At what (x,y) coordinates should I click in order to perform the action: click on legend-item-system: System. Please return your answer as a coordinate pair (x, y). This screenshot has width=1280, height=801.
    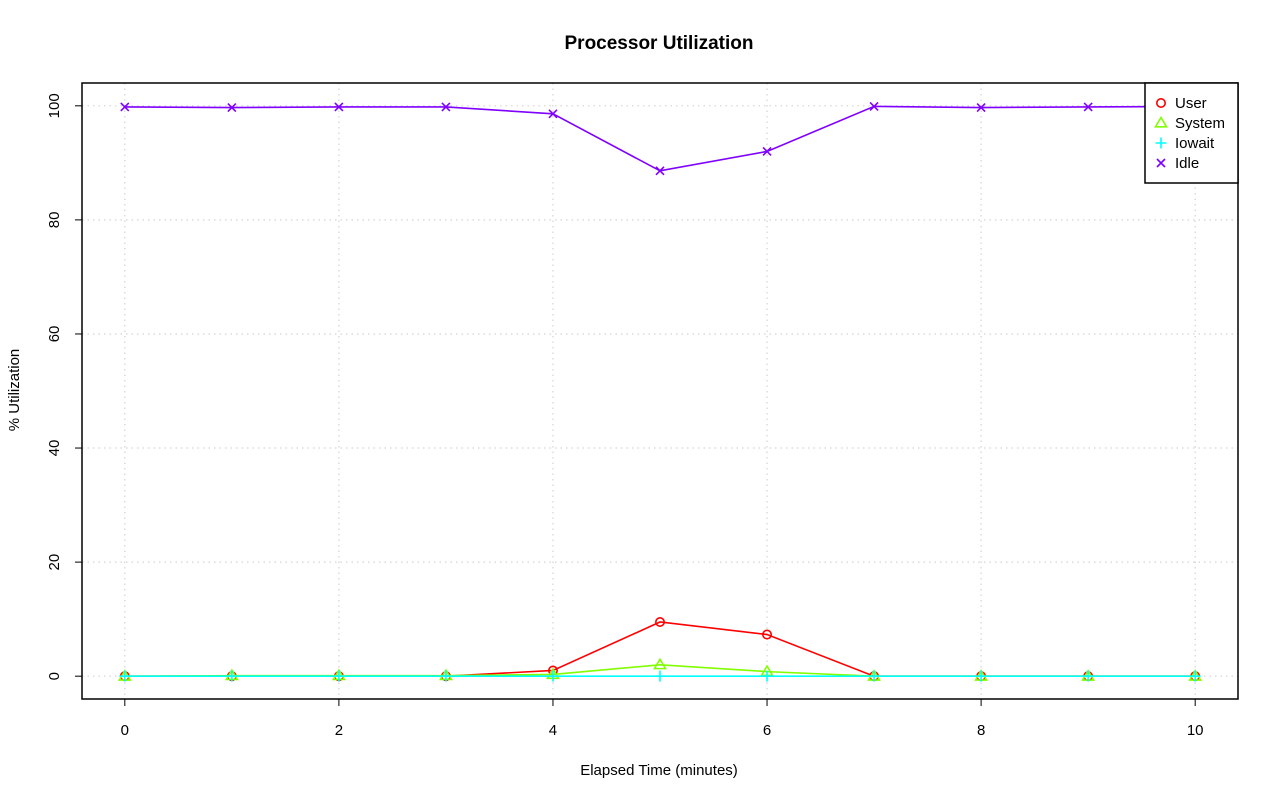
    Looking at the image, I should click on (1189, 123).